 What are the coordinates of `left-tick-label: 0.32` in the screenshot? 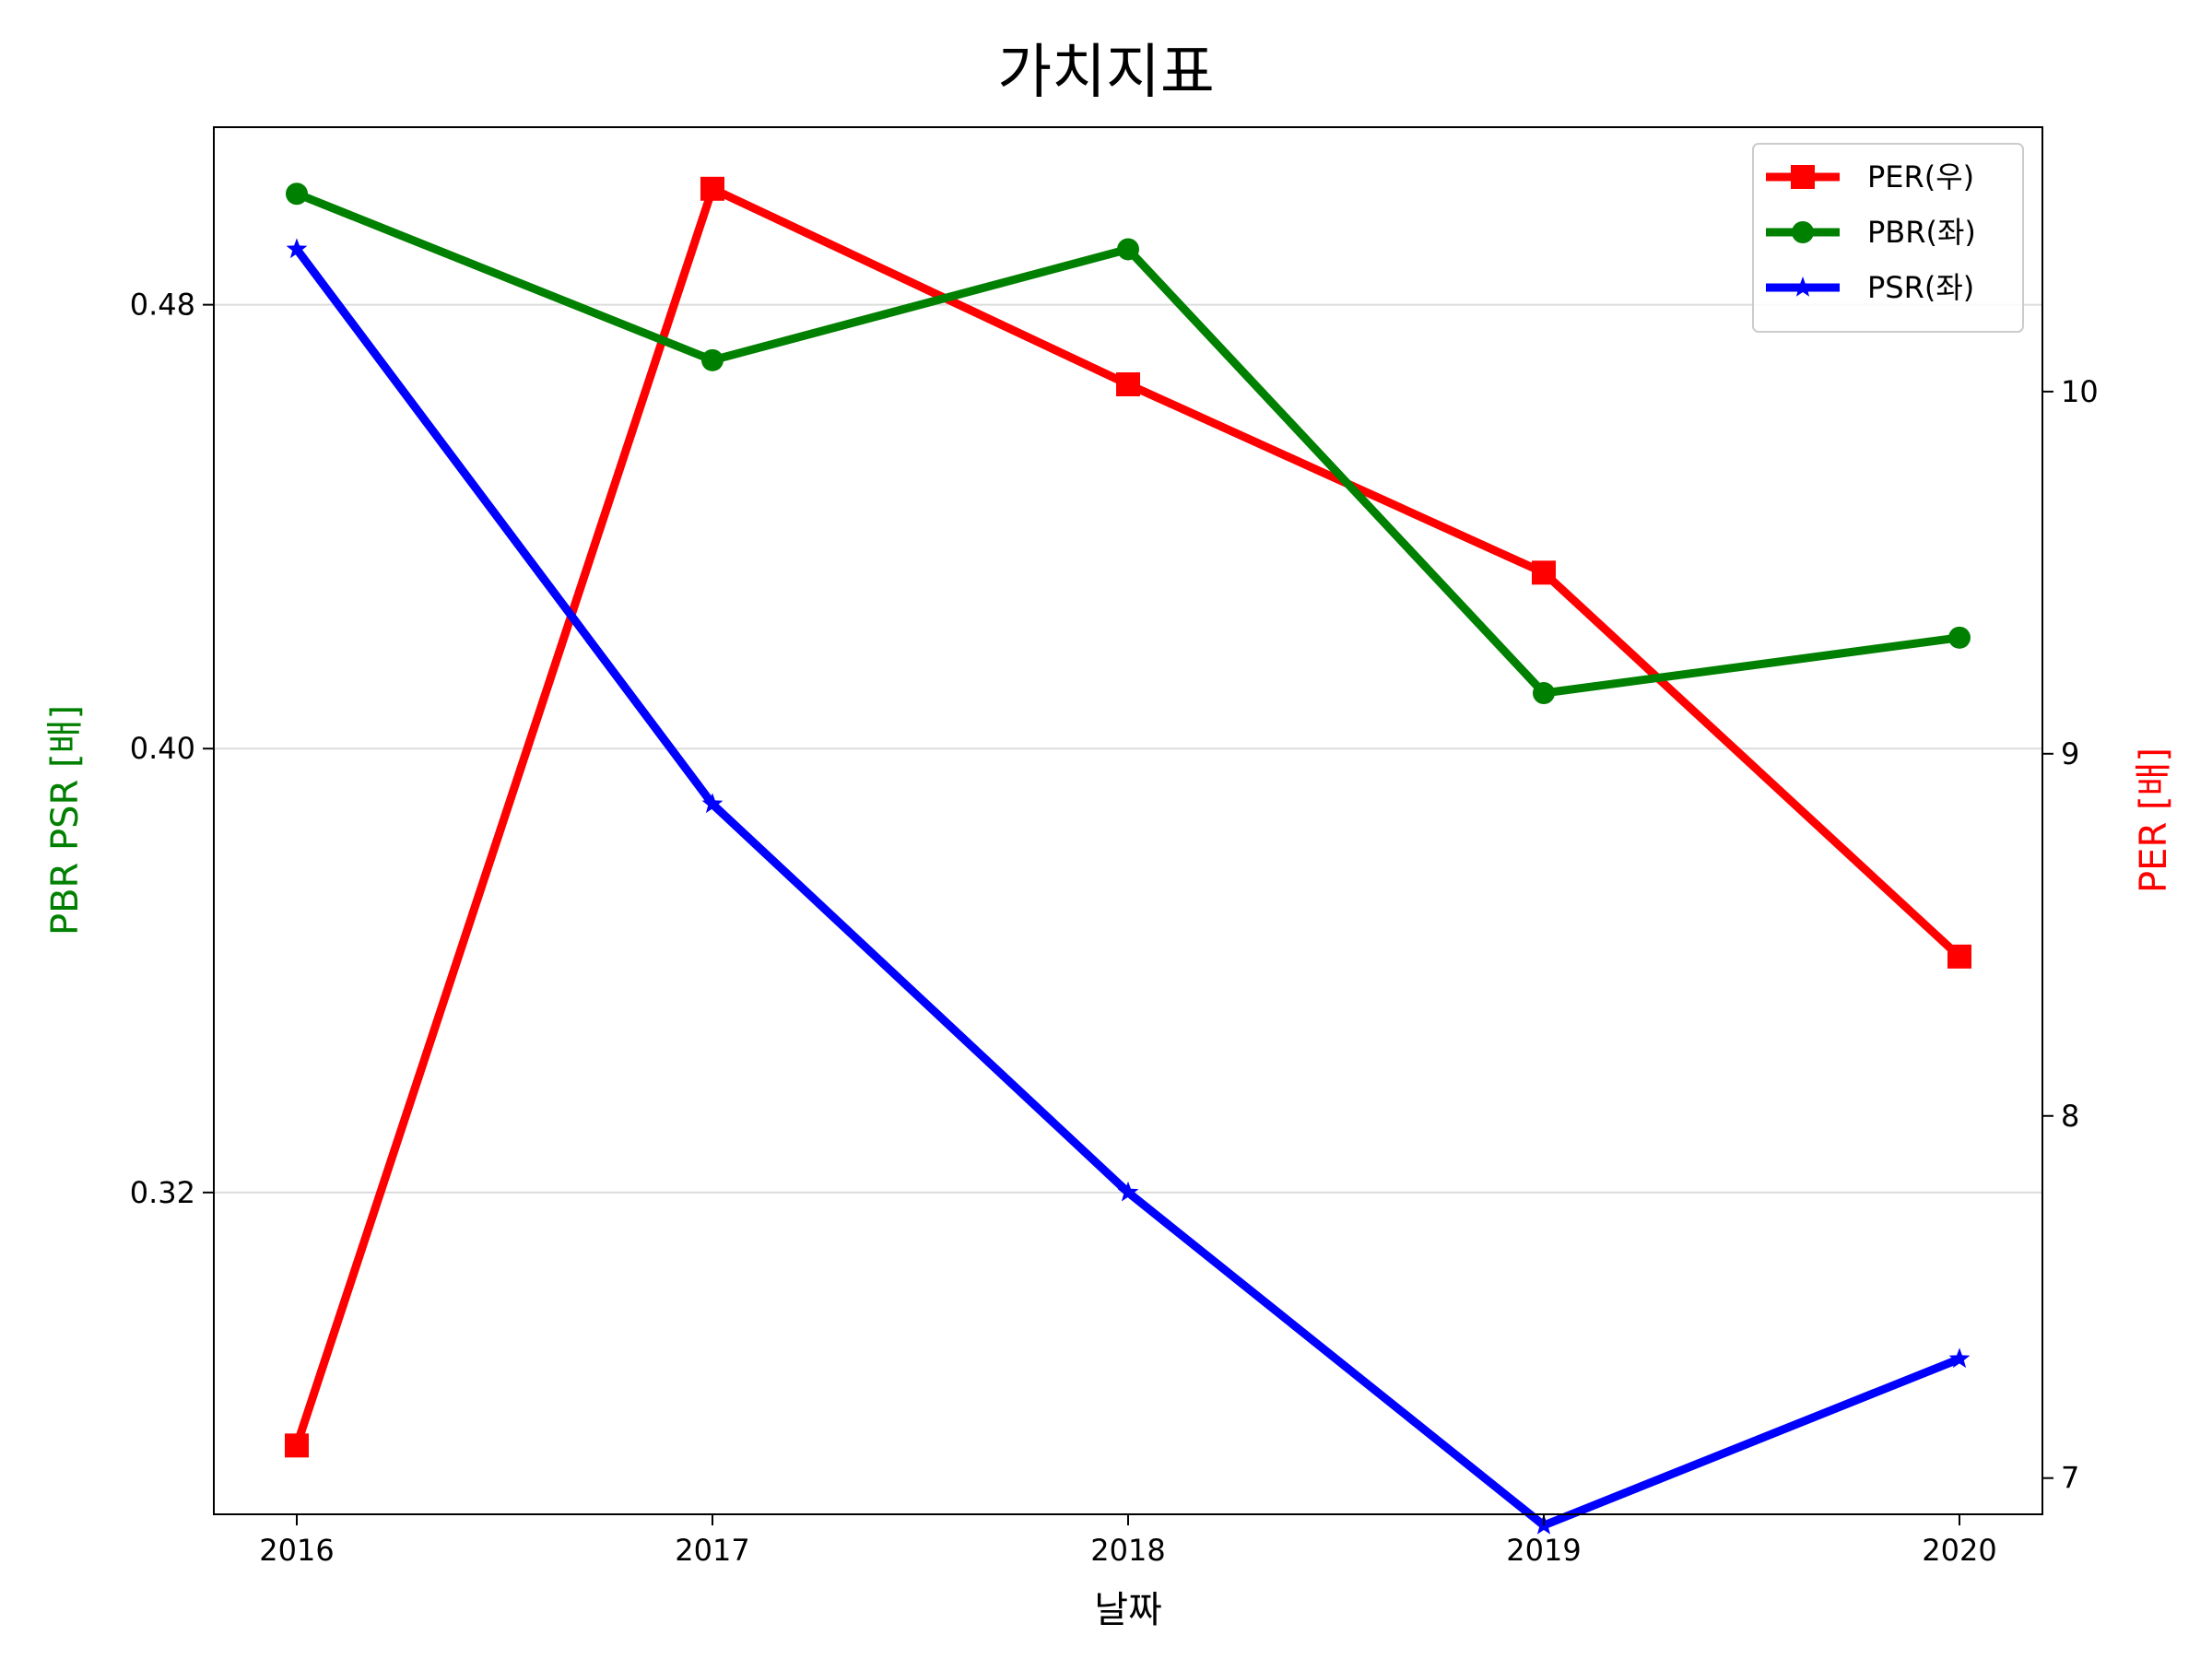 It's located at (162, 1192).